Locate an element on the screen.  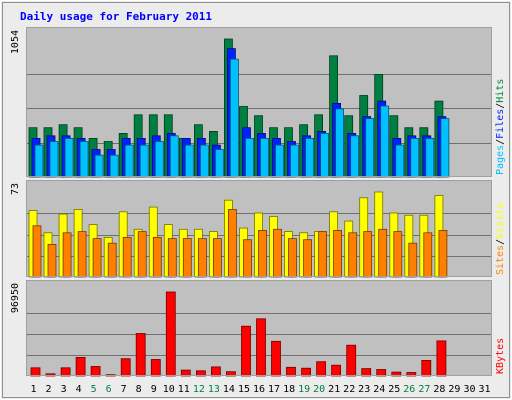
x-tick-label-day-3: 3 is located at coordinates (64, 389).